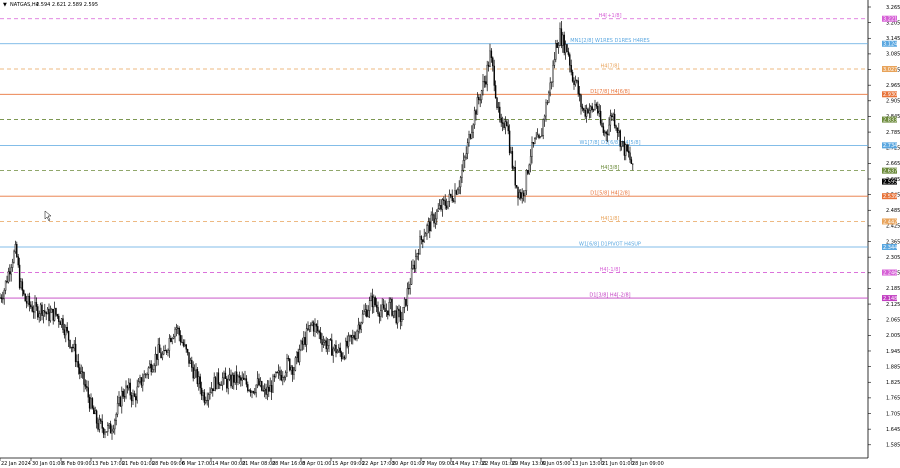 Image resolution: width=900 pixels, height=468 pixels. I want to click on y-tick-label: 3.145, so click(893, 39).